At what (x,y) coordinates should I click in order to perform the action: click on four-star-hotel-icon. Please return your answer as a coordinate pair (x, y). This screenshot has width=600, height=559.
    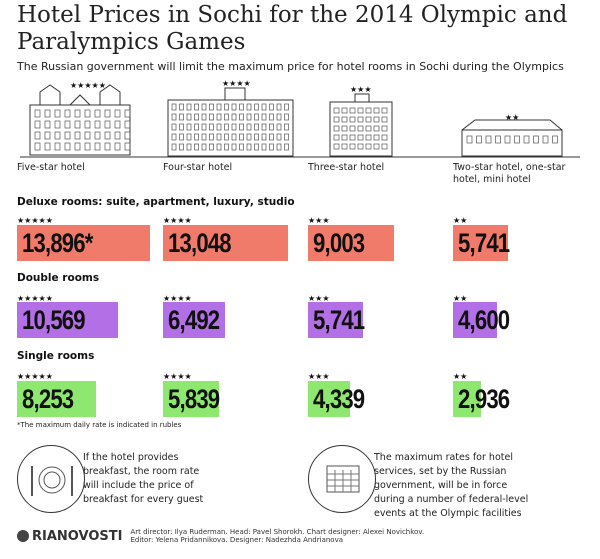
    Looking at the image, I should click on (230, 122).